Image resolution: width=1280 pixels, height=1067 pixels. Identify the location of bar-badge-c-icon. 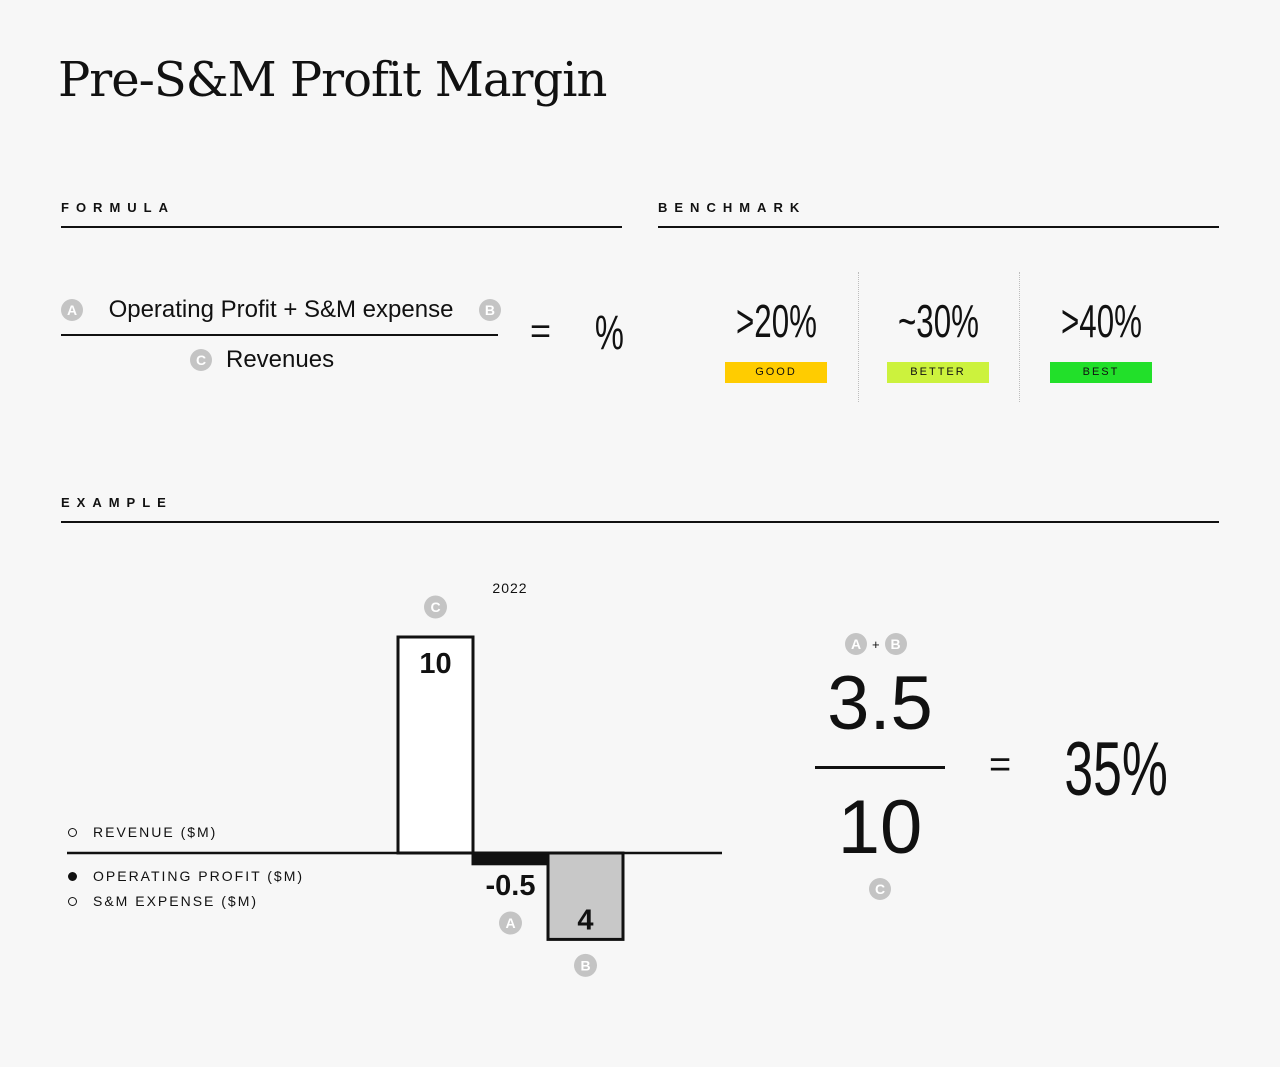
(435, 607).